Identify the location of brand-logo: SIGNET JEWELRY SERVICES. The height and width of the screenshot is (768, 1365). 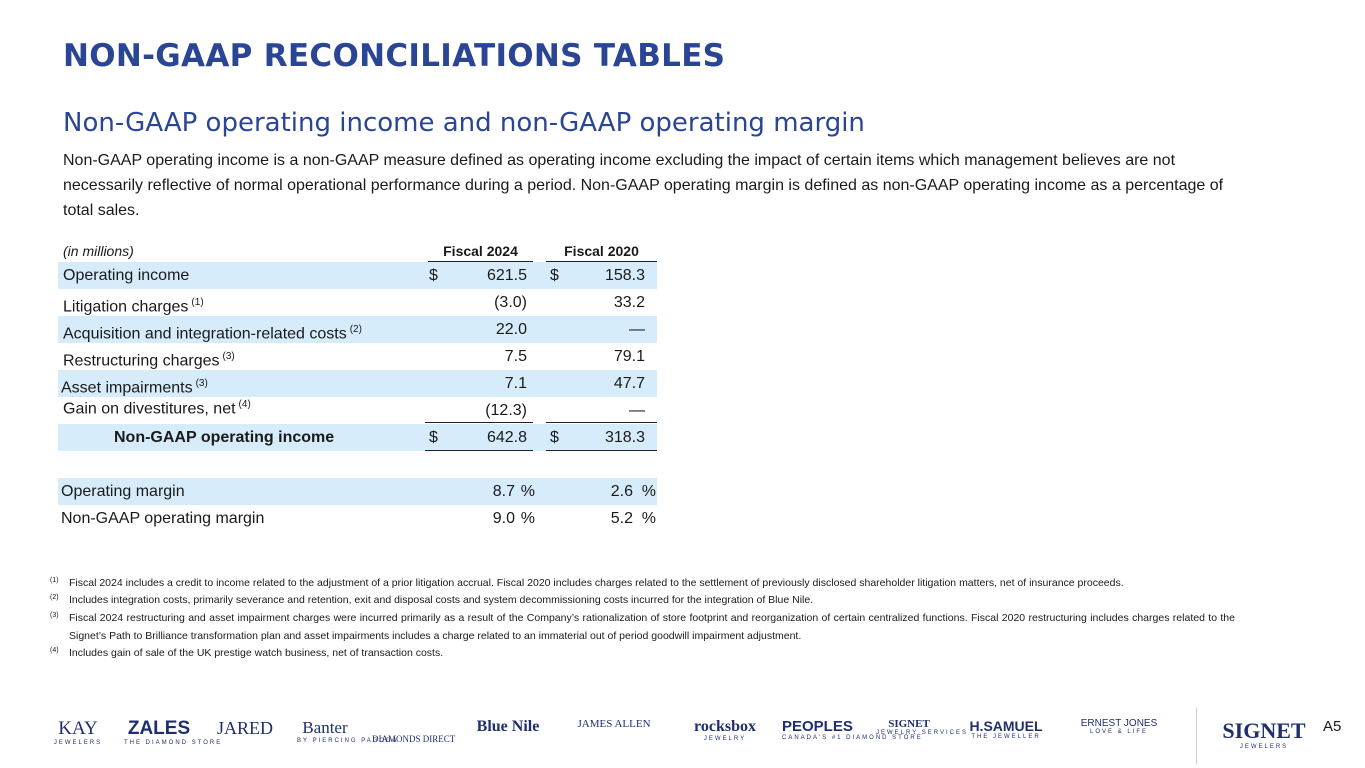
(921, 727).